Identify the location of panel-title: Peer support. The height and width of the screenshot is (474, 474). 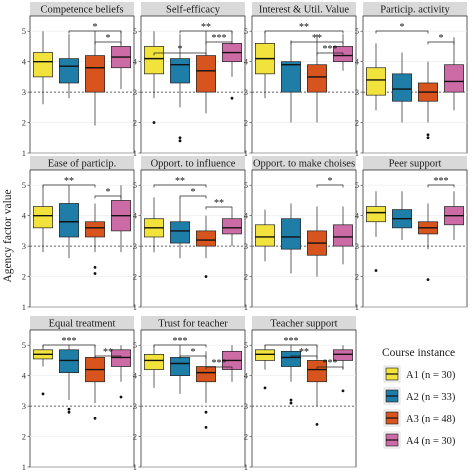
(415, 164).